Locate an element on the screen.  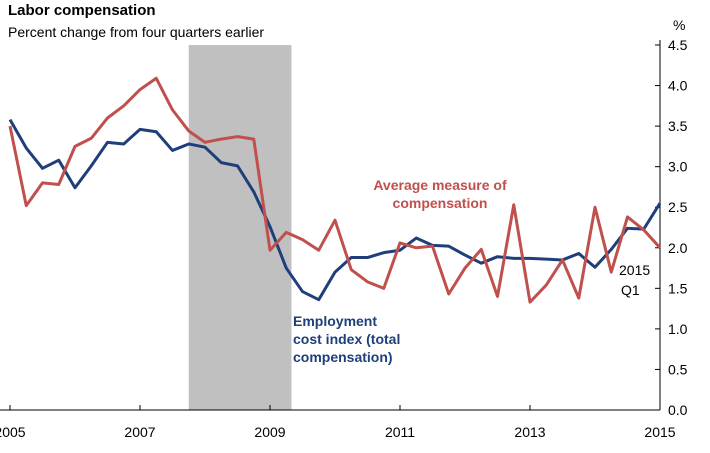
annotation: Q1 is located at coordinates (630, 290).